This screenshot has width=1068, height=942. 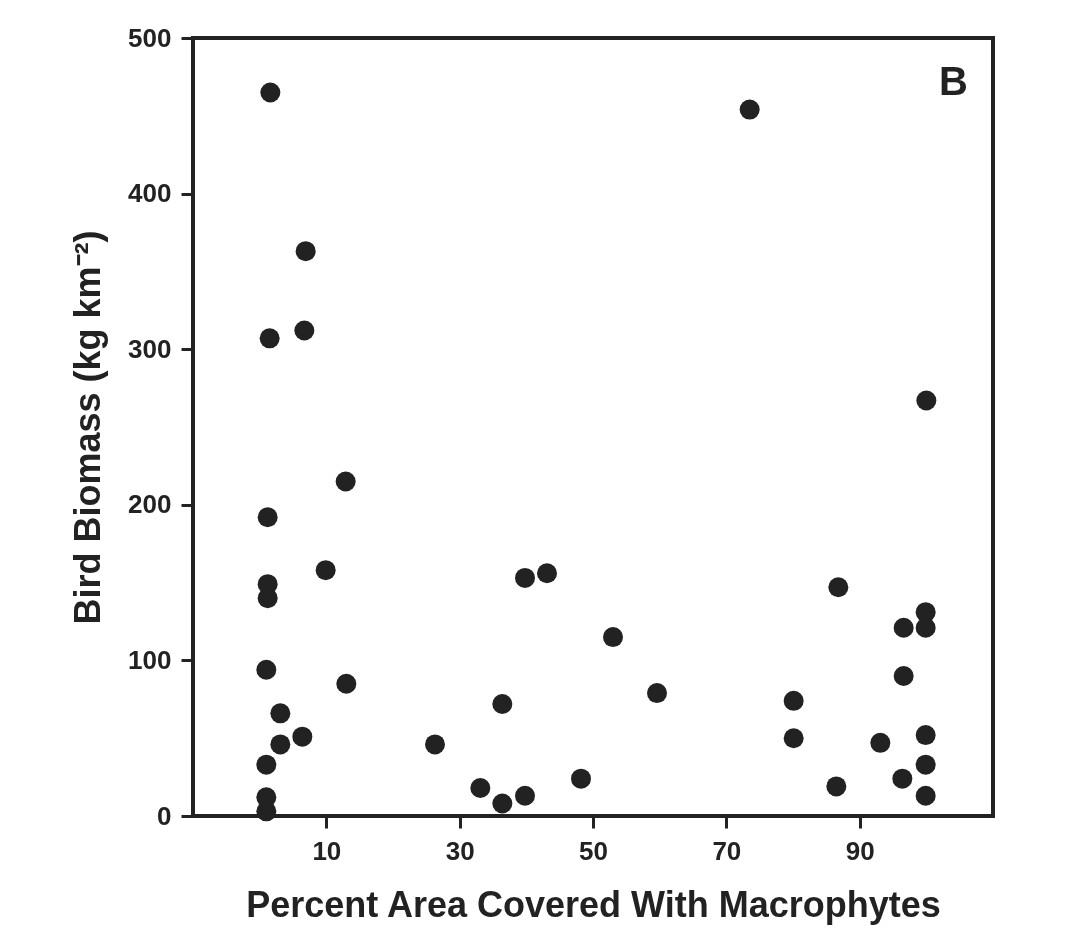 I want to click on y-tick-label: 0, so click(x=164, y=815).